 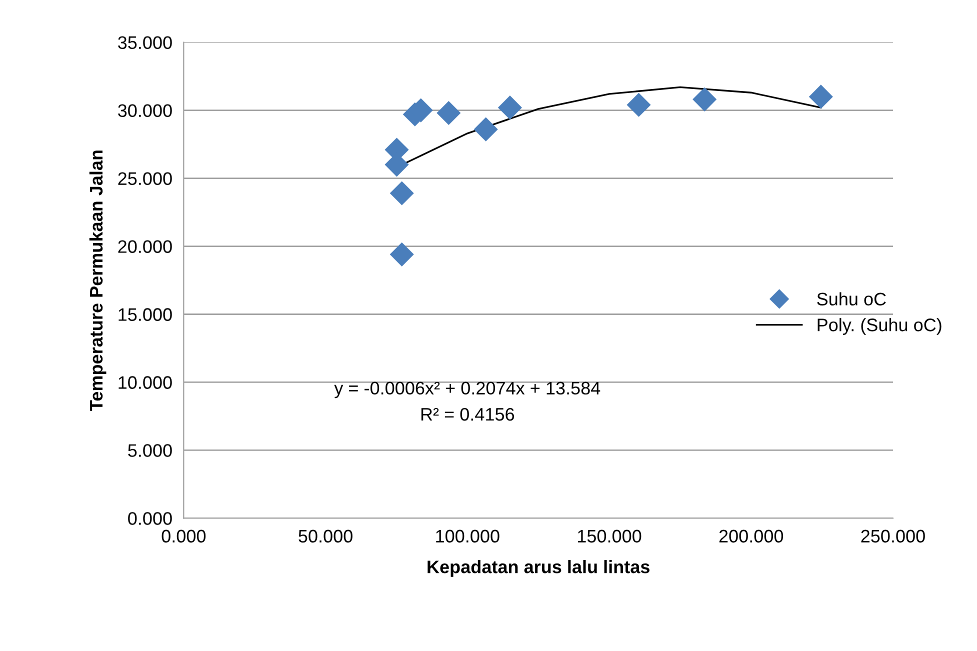 I want to click on y-tick-label: 35.000, so click(x=145, y=43).